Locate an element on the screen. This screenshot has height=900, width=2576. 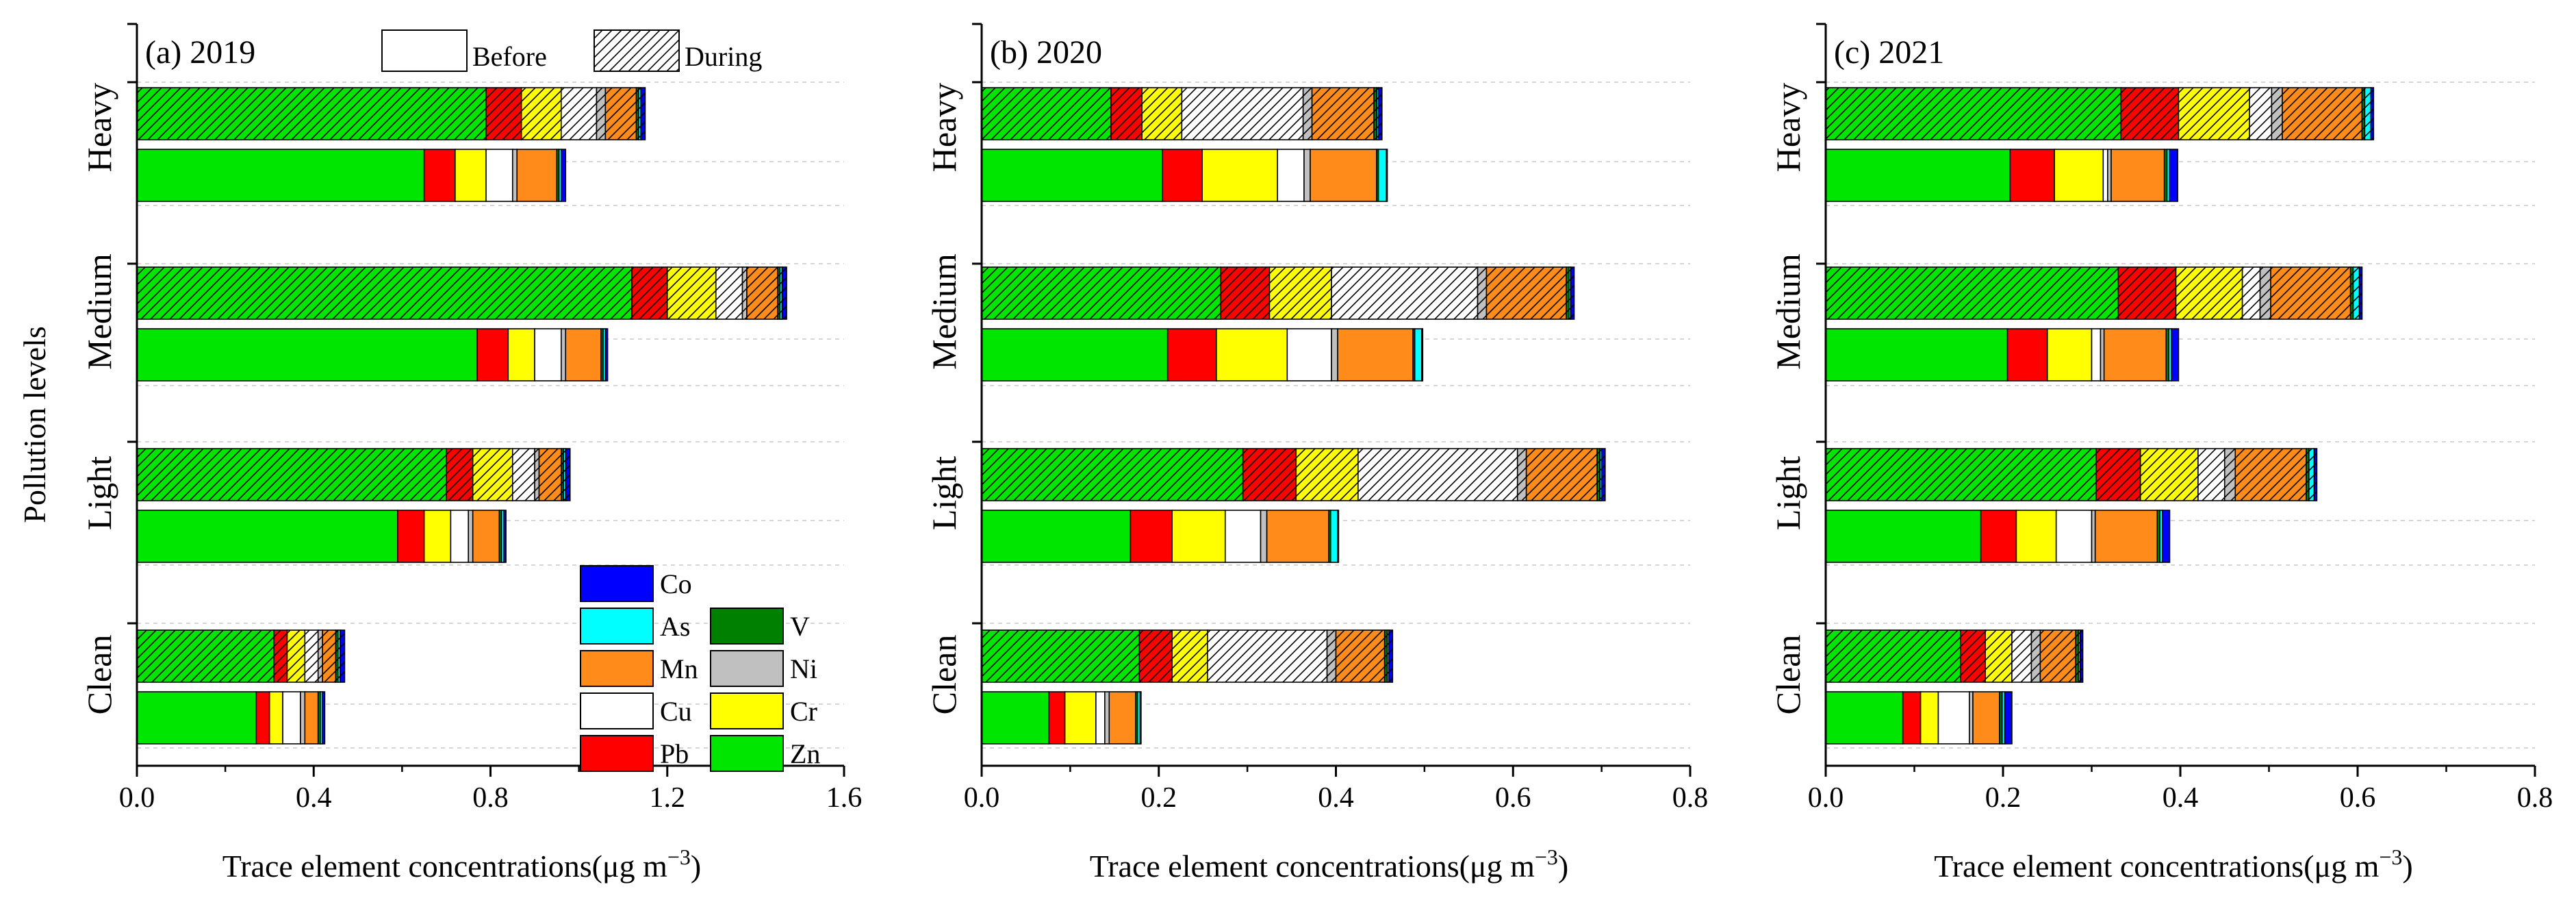
legend-before-swatch is located at coordinates (424, 50).